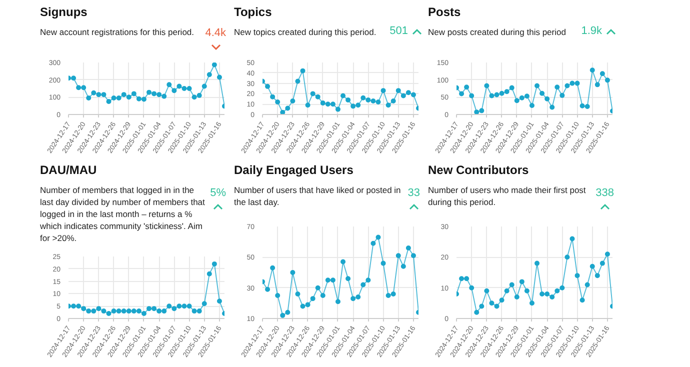 The height and width of the screenshot is (367, 690). I want to click on text: 338, so click(605, 193).